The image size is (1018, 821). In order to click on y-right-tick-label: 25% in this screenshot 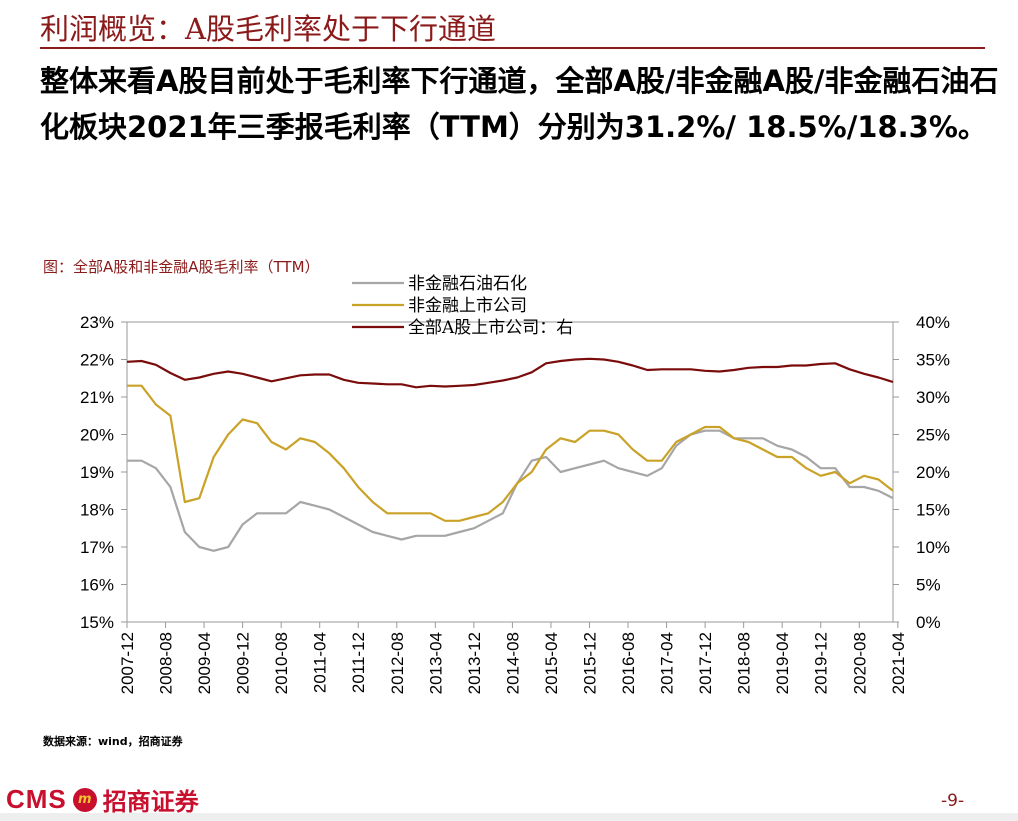, I will do `click(933, 435)`.